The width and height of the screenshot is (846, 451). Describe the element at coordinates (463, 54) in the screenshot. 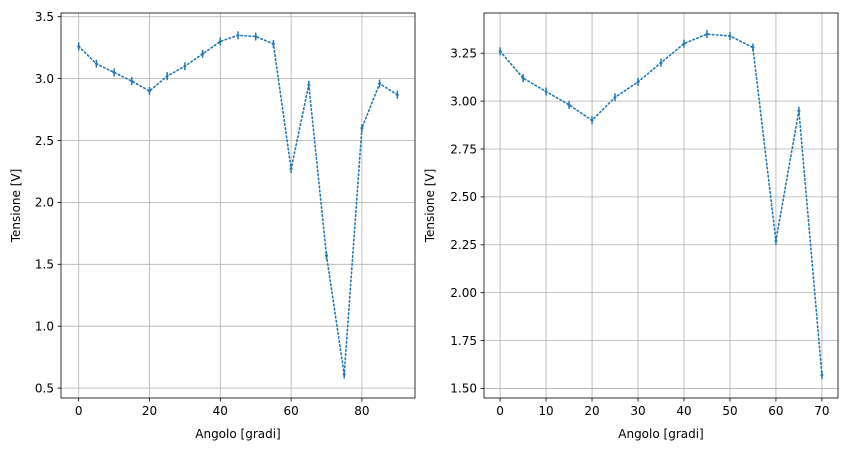

I see `y-tick-label: 3.25` at that location.